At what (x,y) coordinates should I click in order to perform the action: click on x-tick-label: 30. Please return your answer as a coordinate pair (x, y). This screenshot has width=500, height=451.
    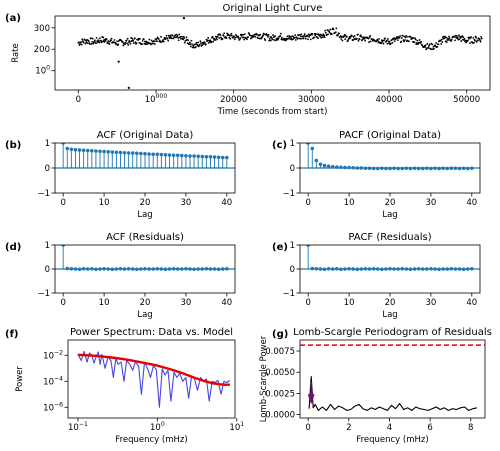
    Looking at the image, I should click on (430, 203).